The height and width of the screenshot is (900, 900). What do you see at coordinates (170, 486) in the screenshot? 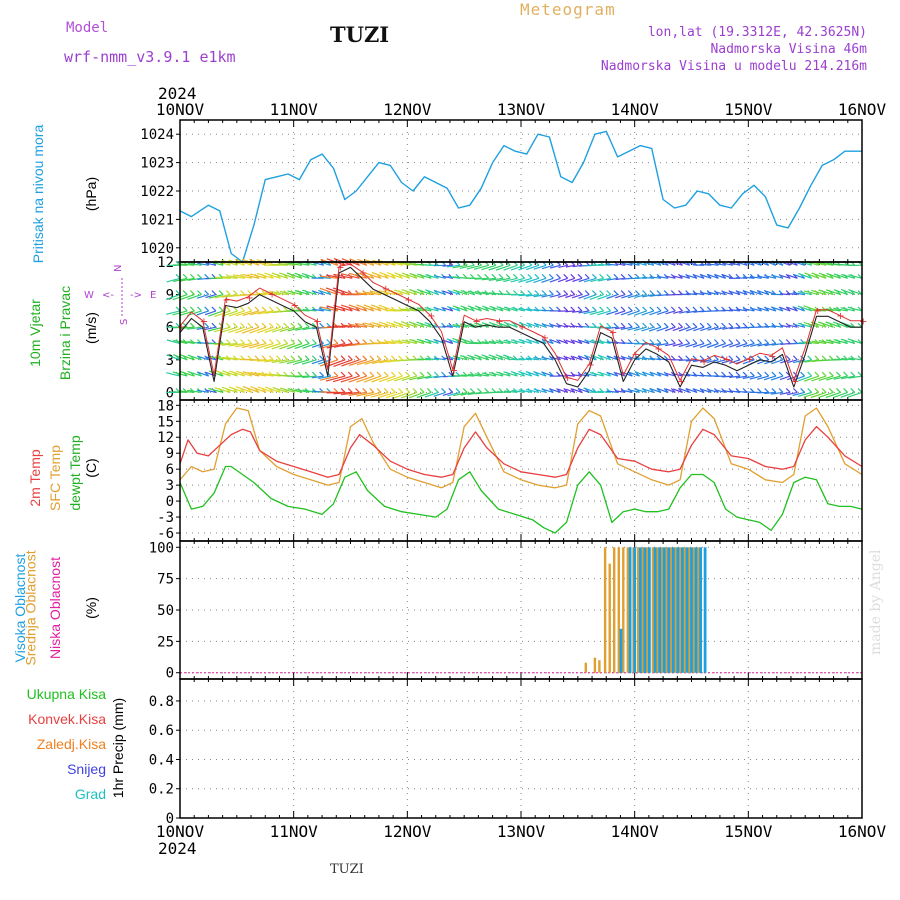
I see `y-tick-label: 3` at bounding box center [170, 486].